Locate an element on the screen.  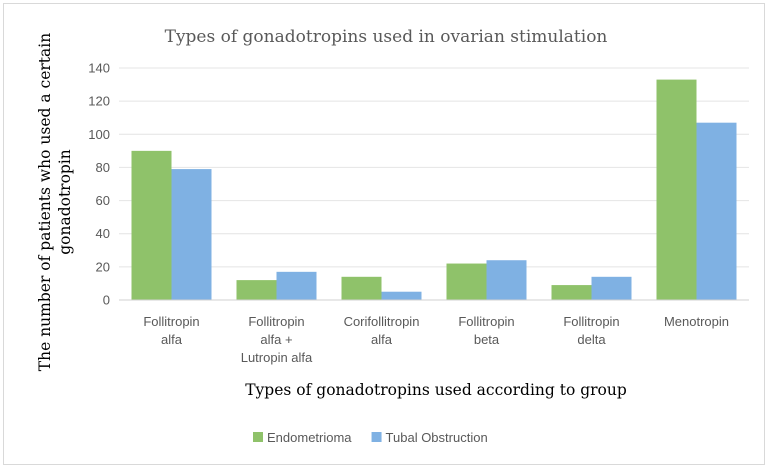
y-tick-label: 20 is located at coordinates (103, 266).